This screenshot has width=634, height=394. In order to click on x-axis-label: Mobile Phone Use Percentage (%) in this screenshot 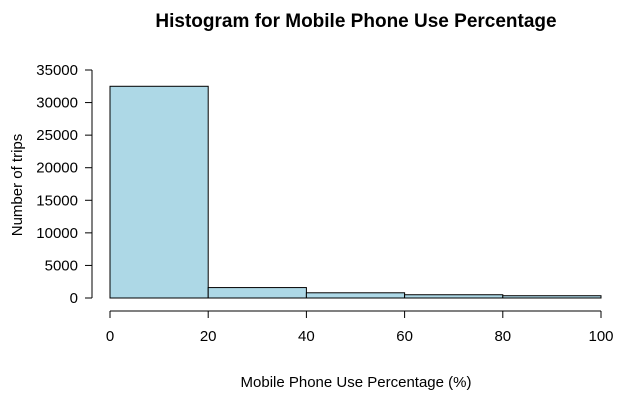, I will do `click(356, 382)`.